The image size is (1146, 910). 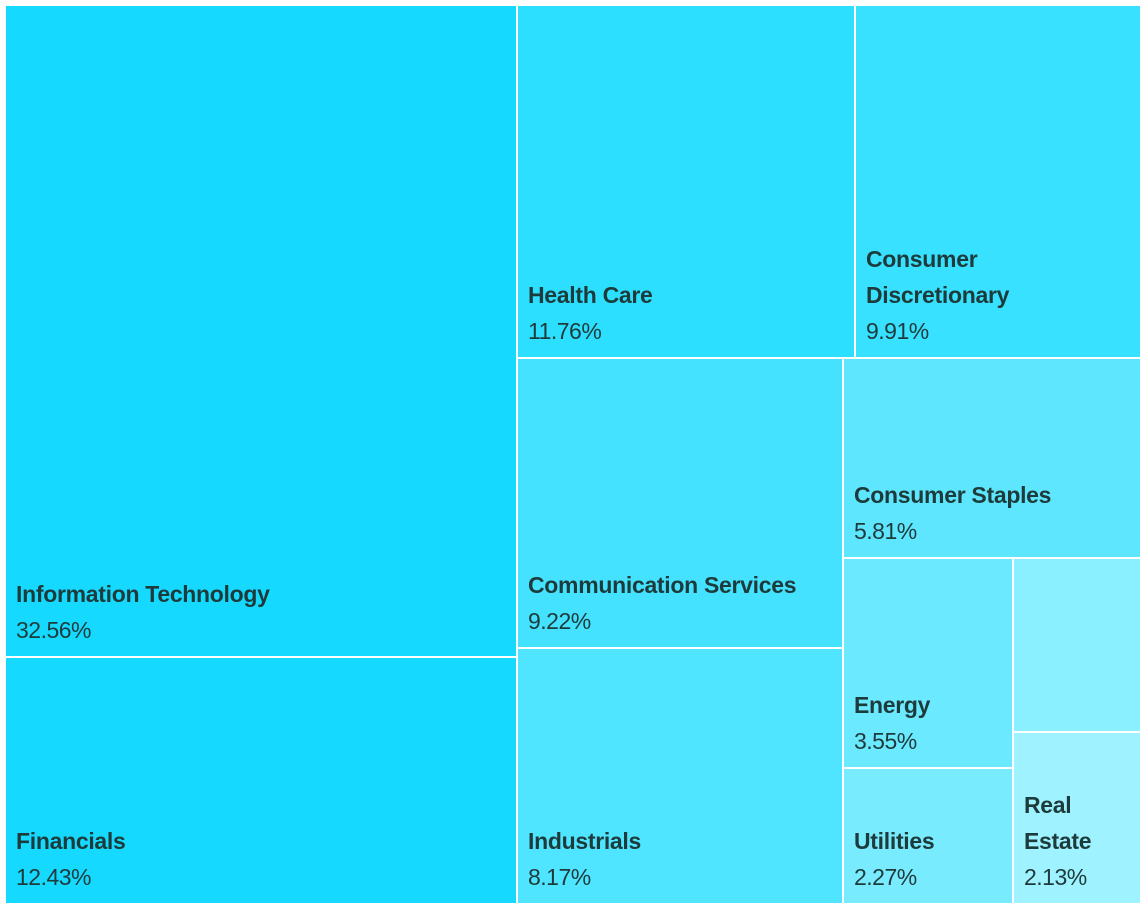 What do you see at coordinates (680, 503) in the screenshot?
I see `treemap-tile-communication-services: Communication Services 9.22%` at bounding box center [680, 503].